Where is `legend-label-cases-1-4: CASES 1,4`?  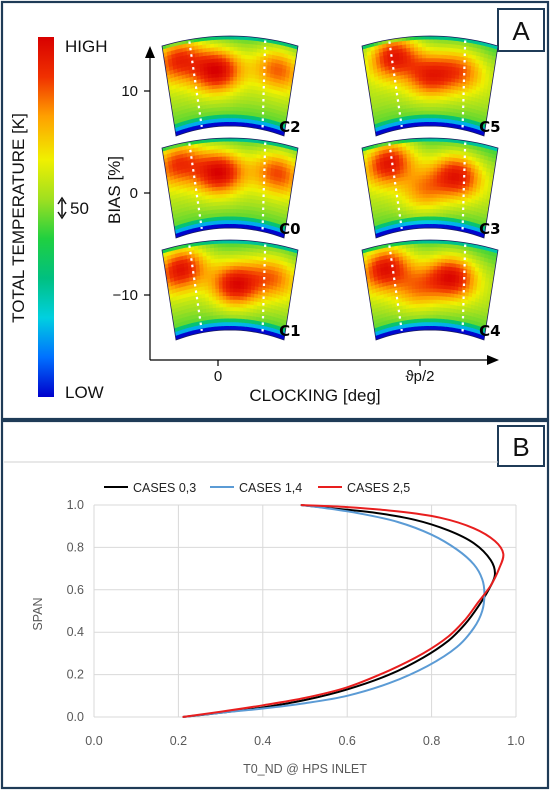
legend-label-cases-1-4: CASES 1,4 is located at coordinates (270, 488).